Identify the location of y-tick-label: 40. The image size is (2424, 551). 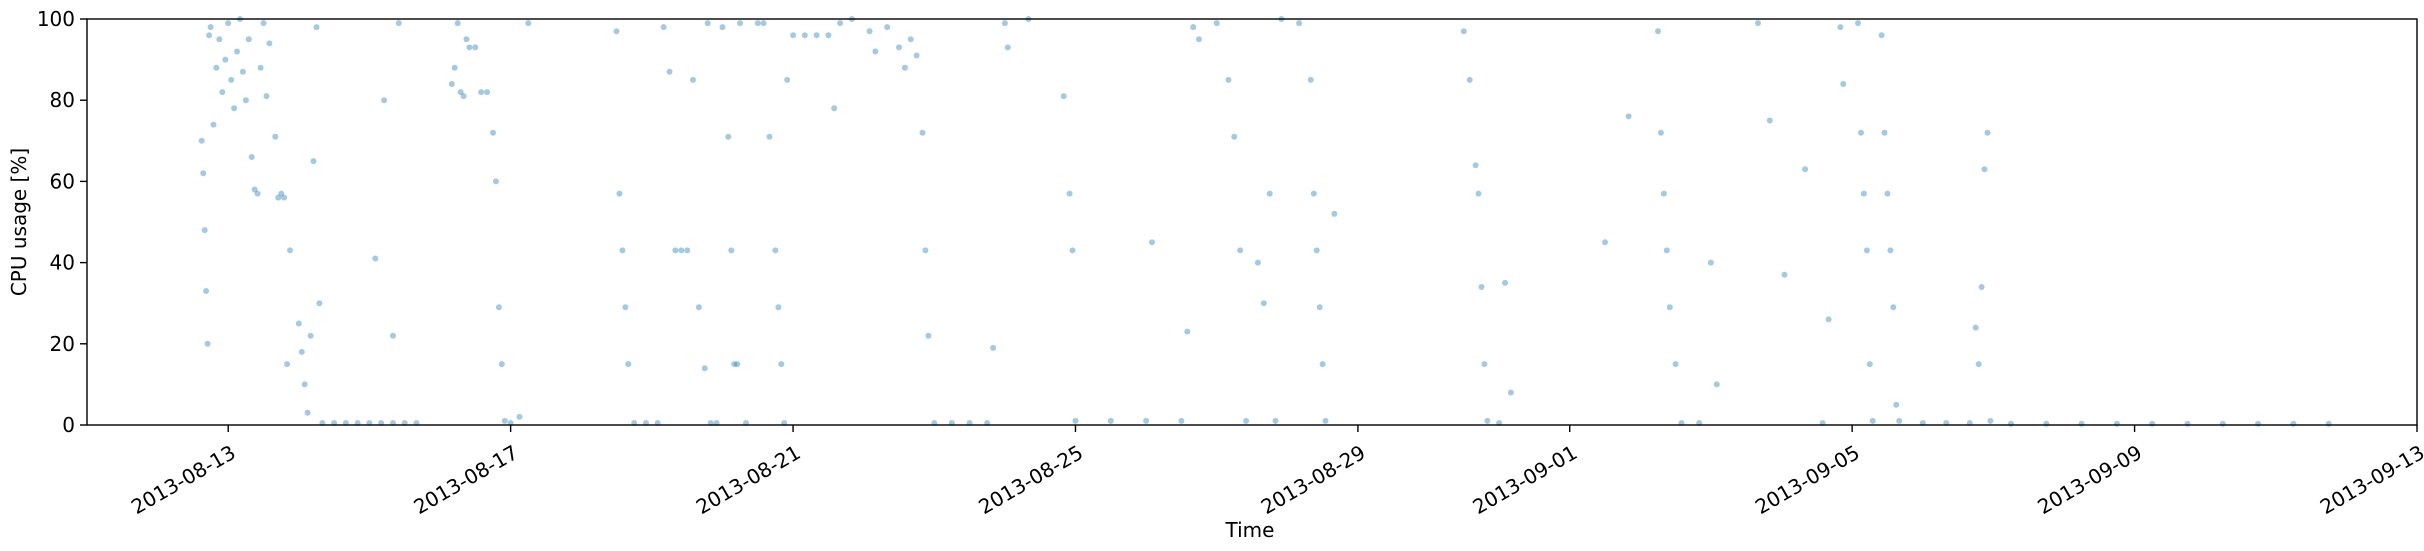
(62, 263).